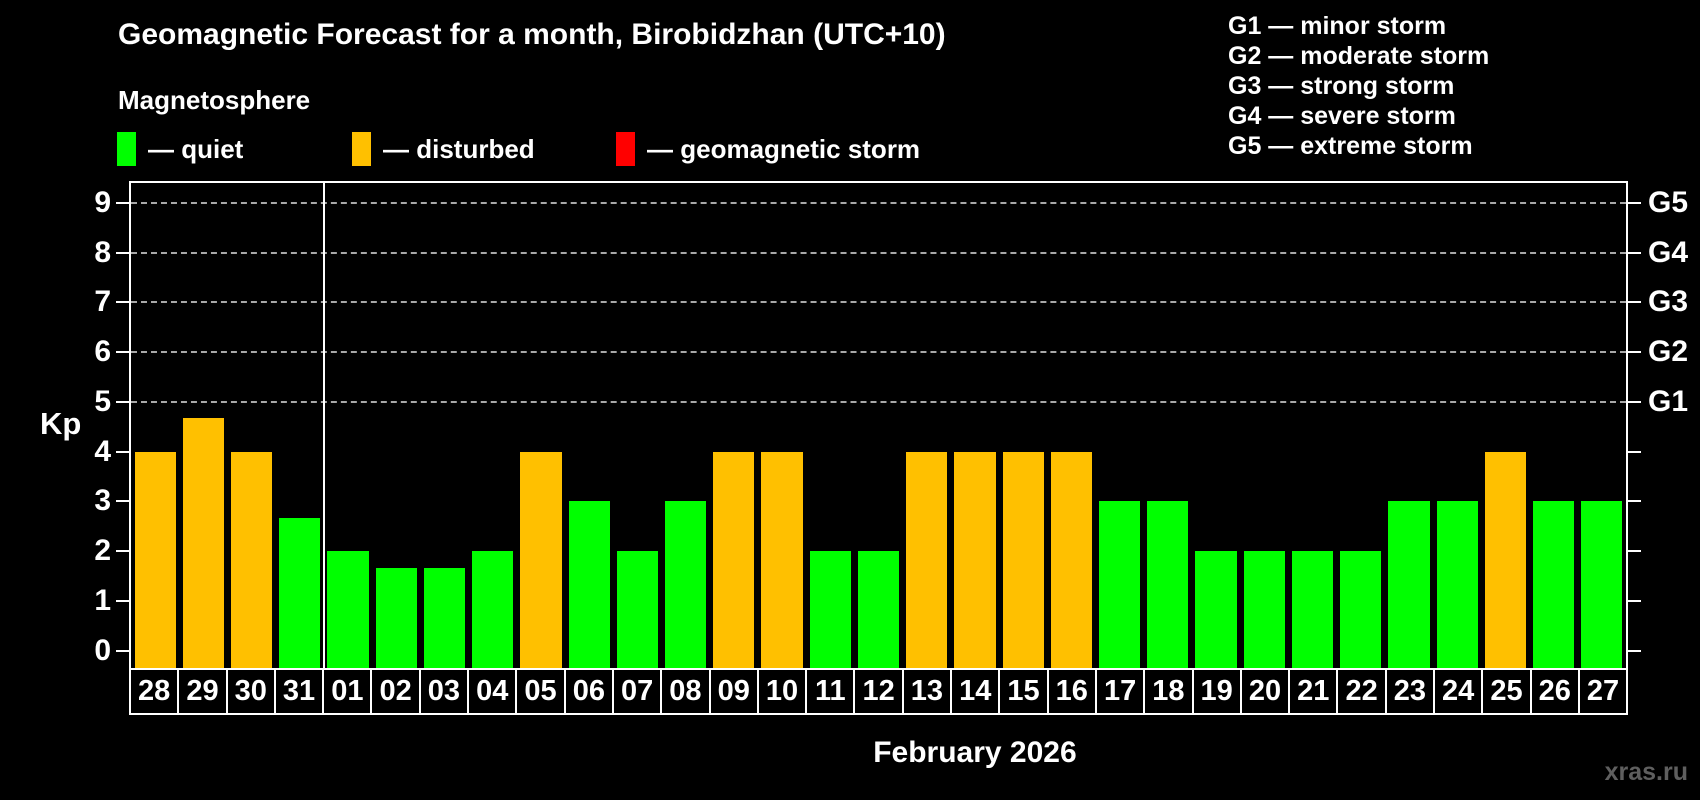 The width and height of the screenshot is (1700, 800). Describe the element at coordinates (102, 551) in the screenshot. I see `y-tick-label: 2` at that location.